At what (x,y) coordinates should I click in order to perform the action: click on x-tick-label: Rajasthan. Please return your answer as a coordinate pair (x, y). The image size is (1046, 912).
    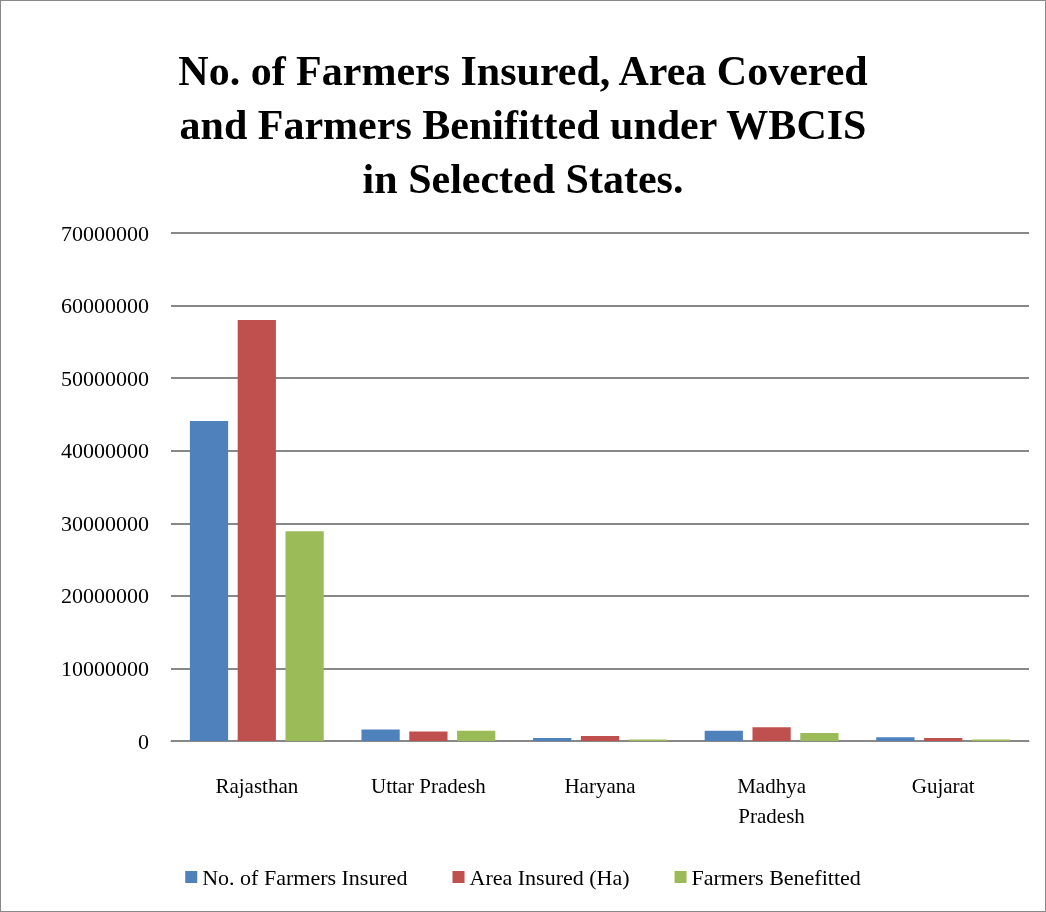
    Looking at the image, I should click on (257, 786).